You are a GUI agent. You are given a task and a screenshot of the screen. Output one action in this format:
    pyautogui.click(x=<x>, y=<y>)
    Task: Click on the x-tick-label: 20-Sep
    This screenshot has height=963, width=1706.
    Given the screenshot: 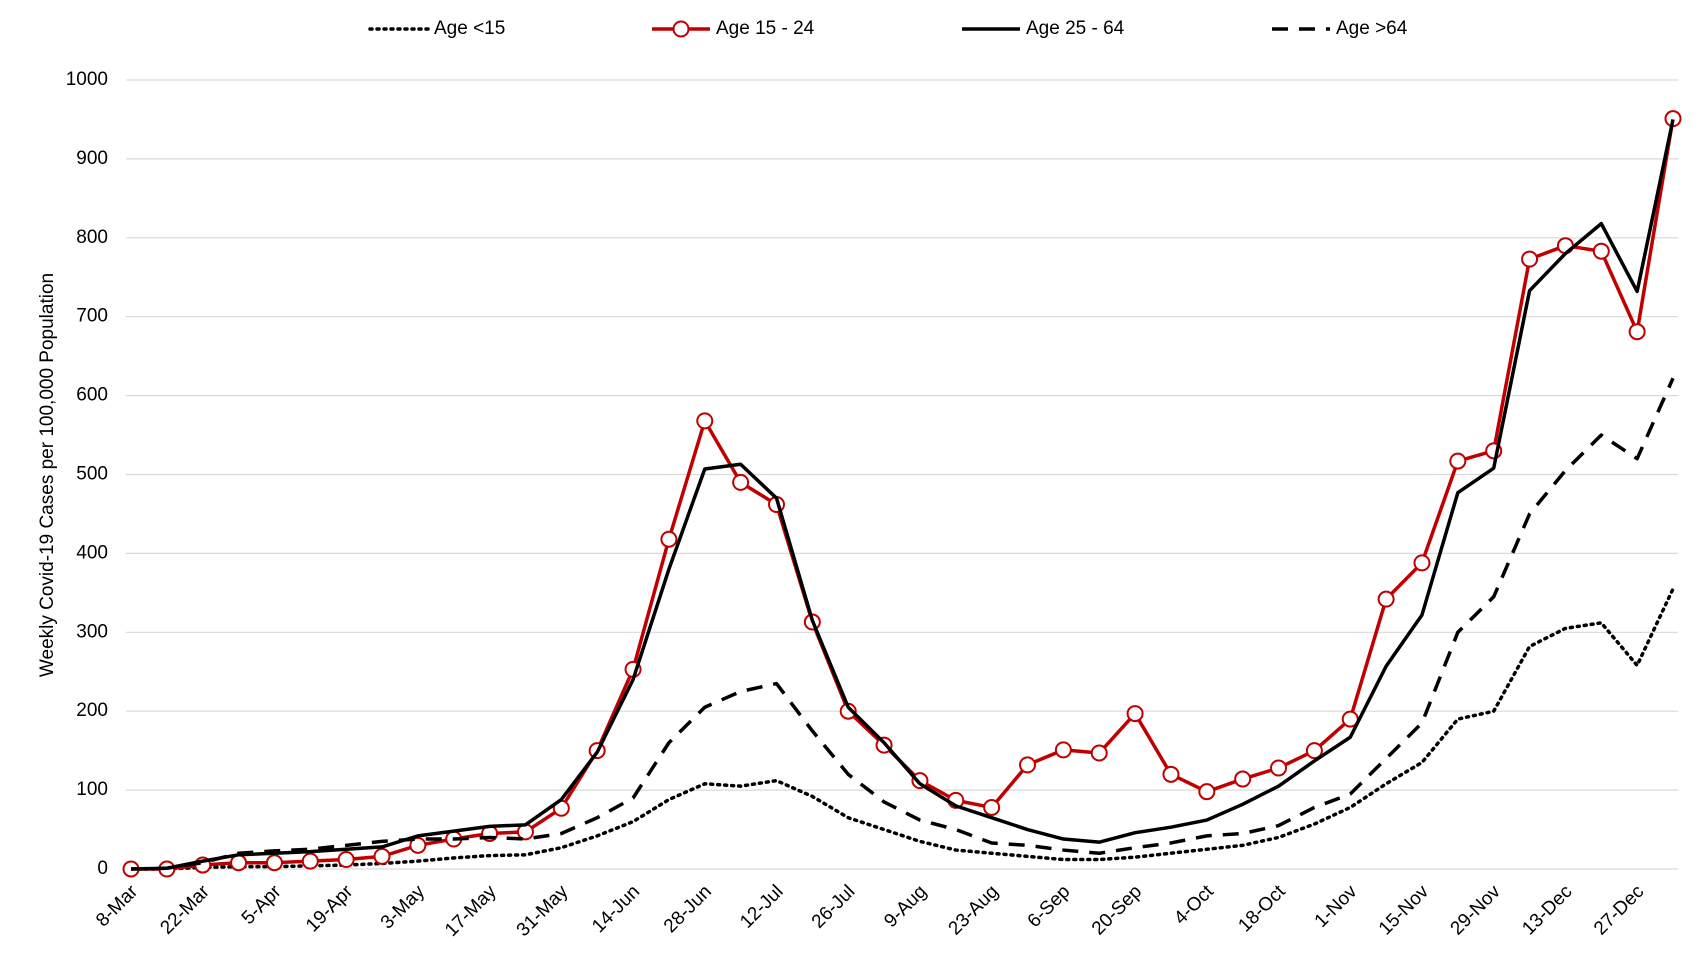 What is the action you would take?
    pyautogui.click(x=1117, y=910)
    